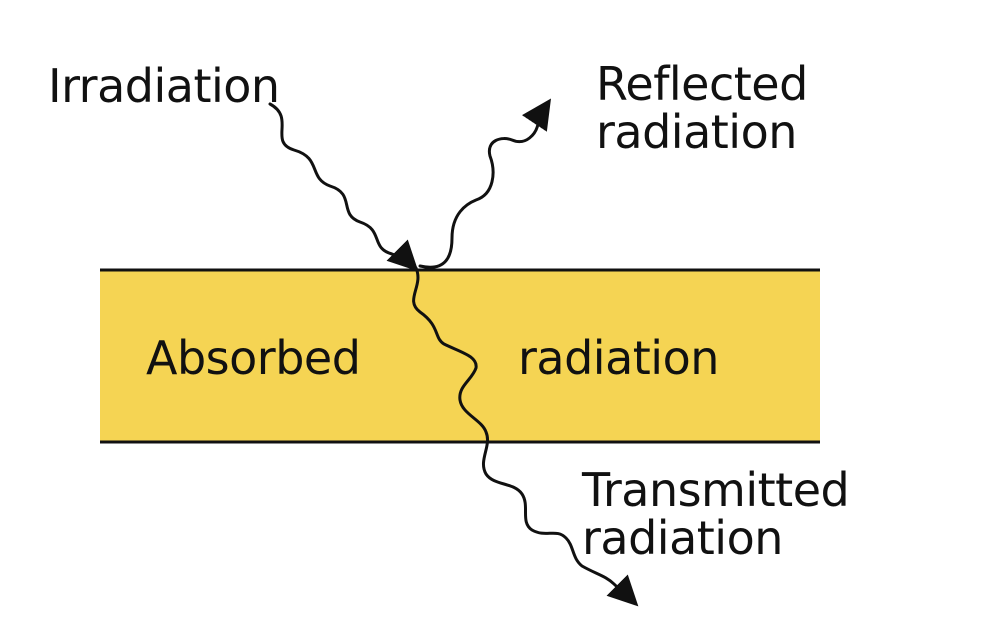 This screenshot has width=1000, height=637. What do you see at coordinates (484, 183) in the screenshot?
I see `reflected-wave` at bounding box center [484, 183].